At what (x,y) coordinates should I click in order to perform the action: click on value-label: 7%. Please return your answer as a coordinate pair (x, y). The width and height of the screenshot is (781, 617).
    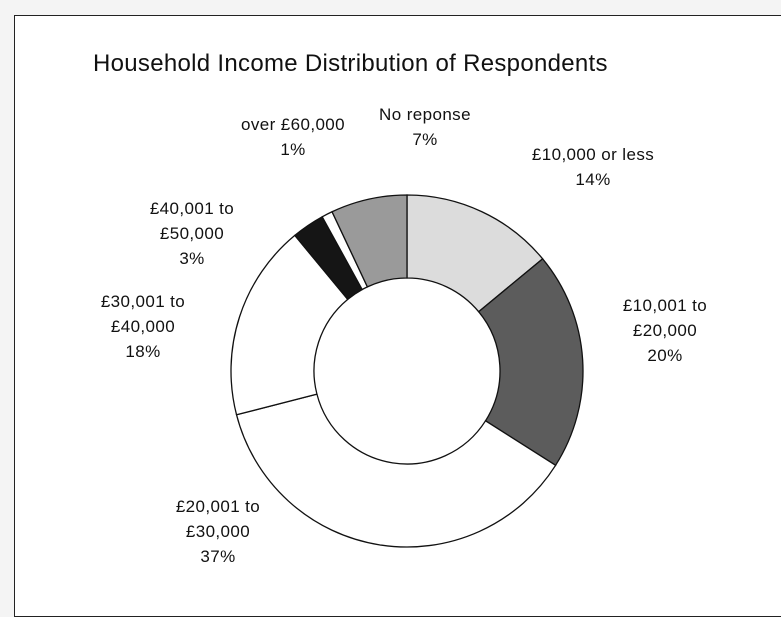
    Looking at the image, I should click on (425, 139).